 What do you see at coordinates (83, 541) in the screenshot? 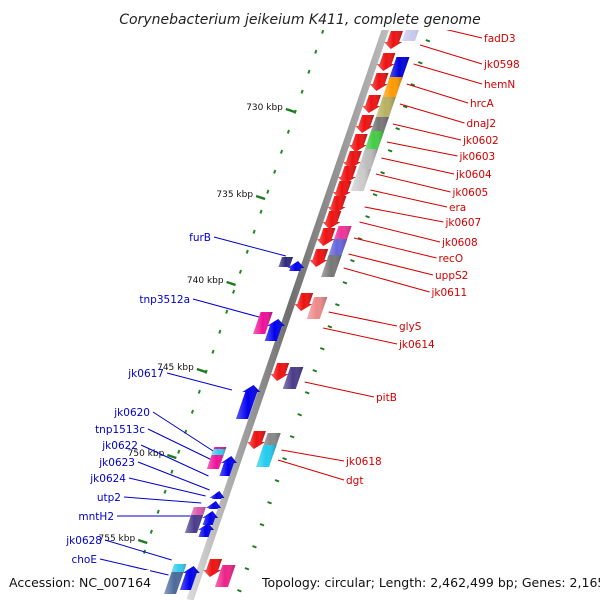
I see `reverse-gene-label: jk0628` at bounding box center [83, 541].